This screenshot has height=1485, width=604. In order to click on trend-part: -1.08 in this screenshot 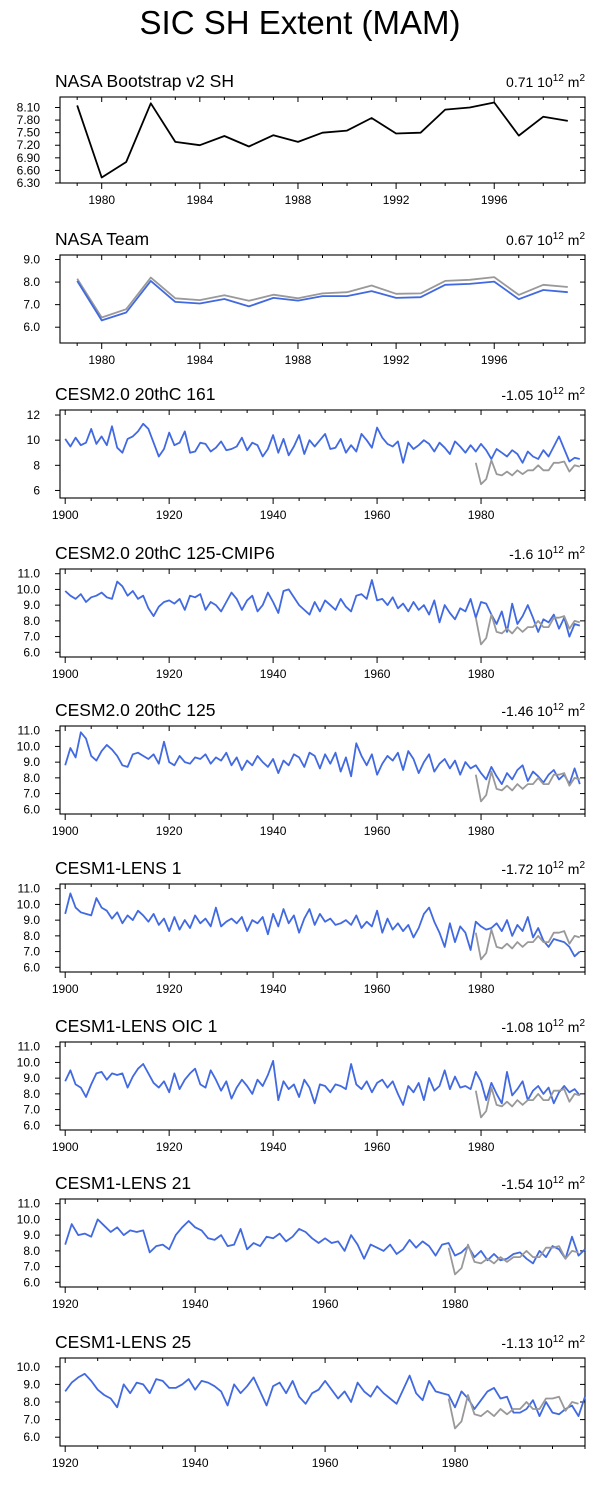, I will do `click(519, 1027)`.